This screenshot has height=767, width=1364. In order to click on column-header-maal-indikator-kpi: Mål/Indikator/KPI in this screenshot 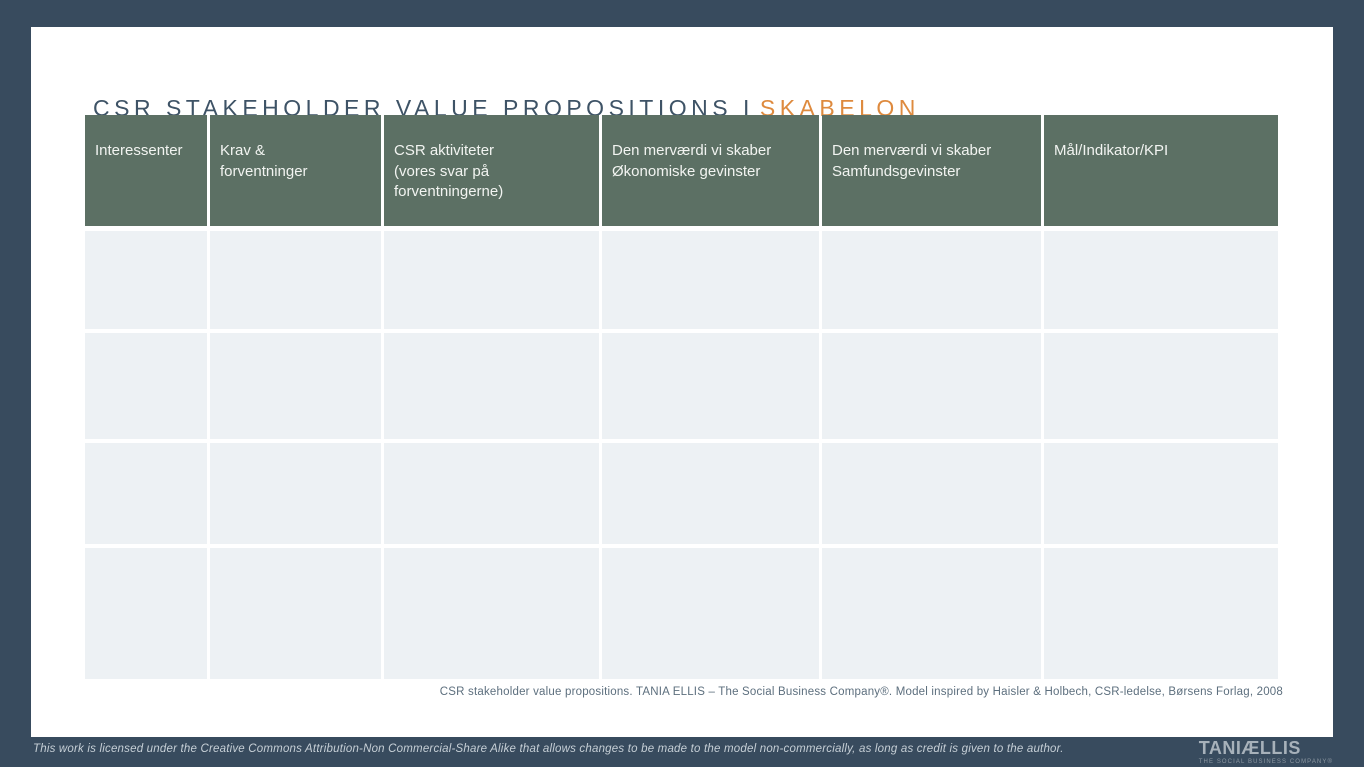, I will do `click(1161, 170)`.